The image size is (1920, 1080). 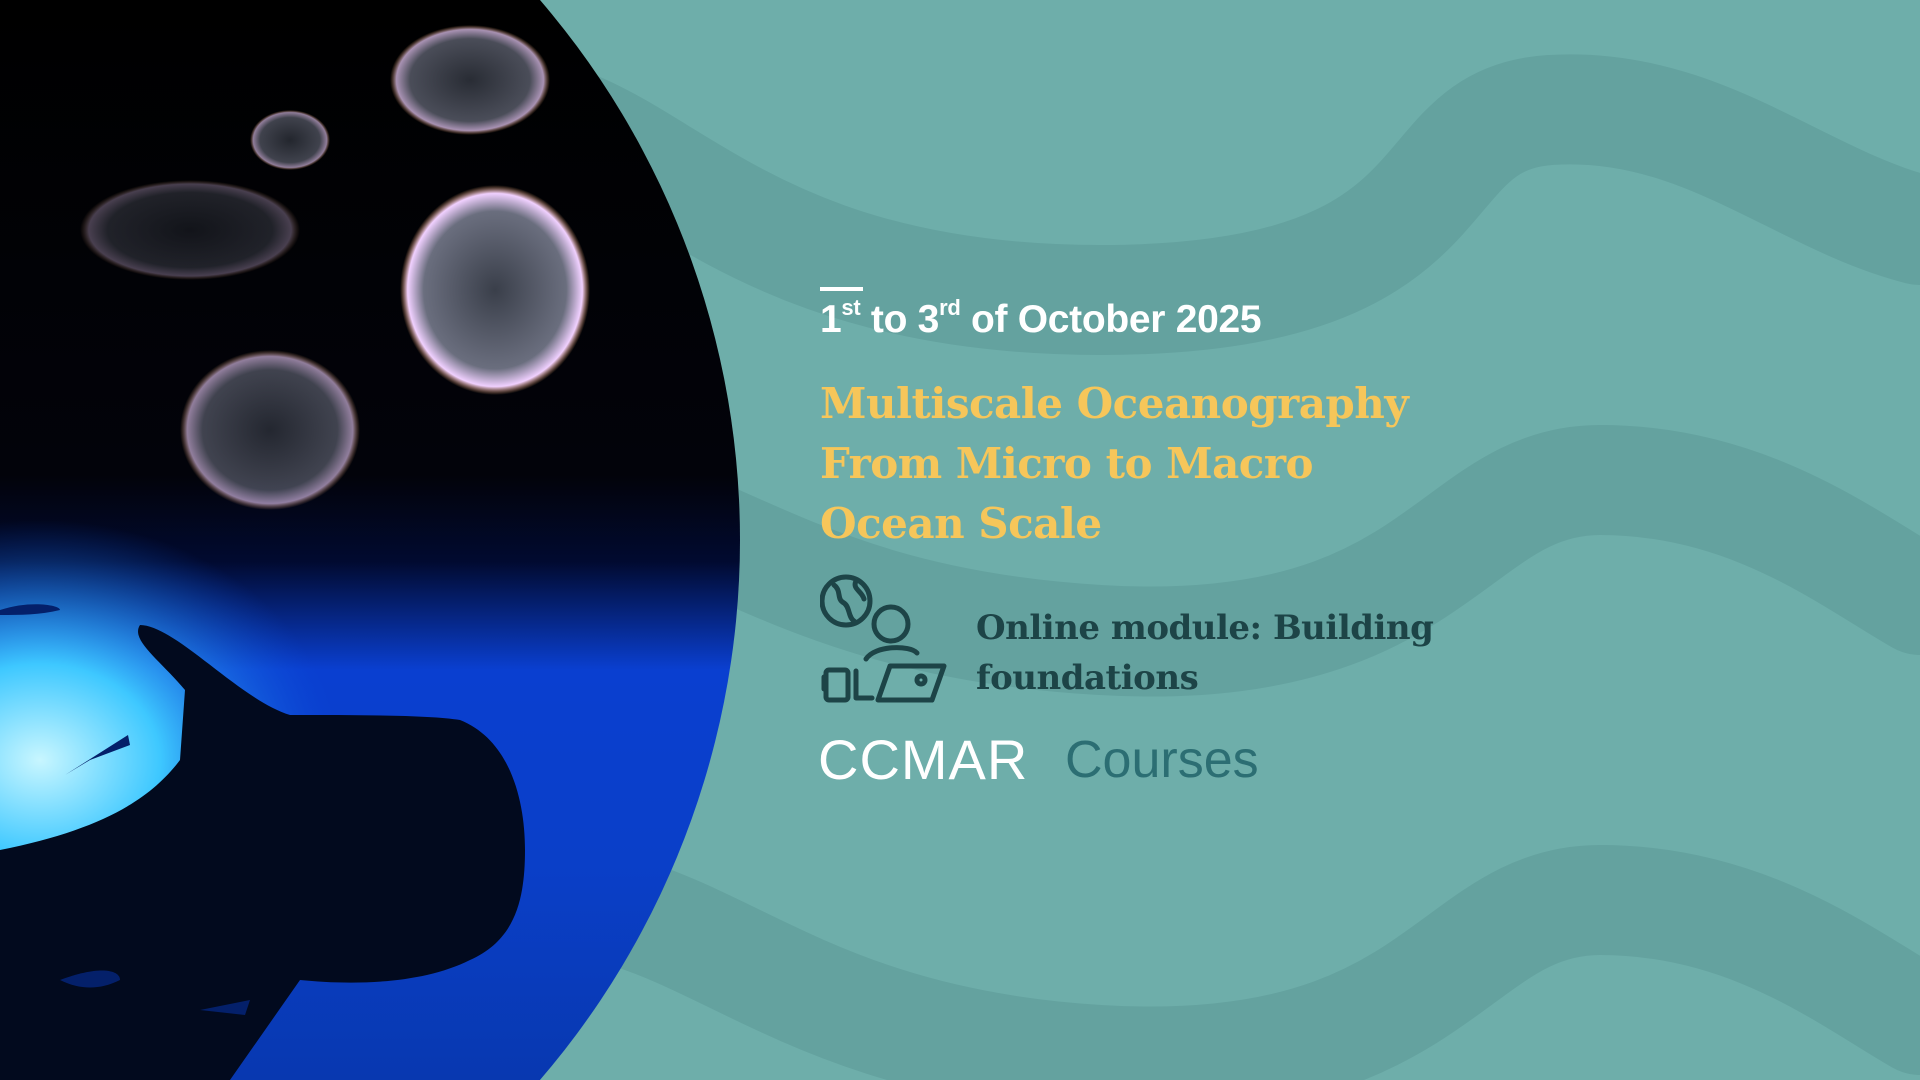 I want to click on title-line: Ocean Scale, so click(x=961, y=523).